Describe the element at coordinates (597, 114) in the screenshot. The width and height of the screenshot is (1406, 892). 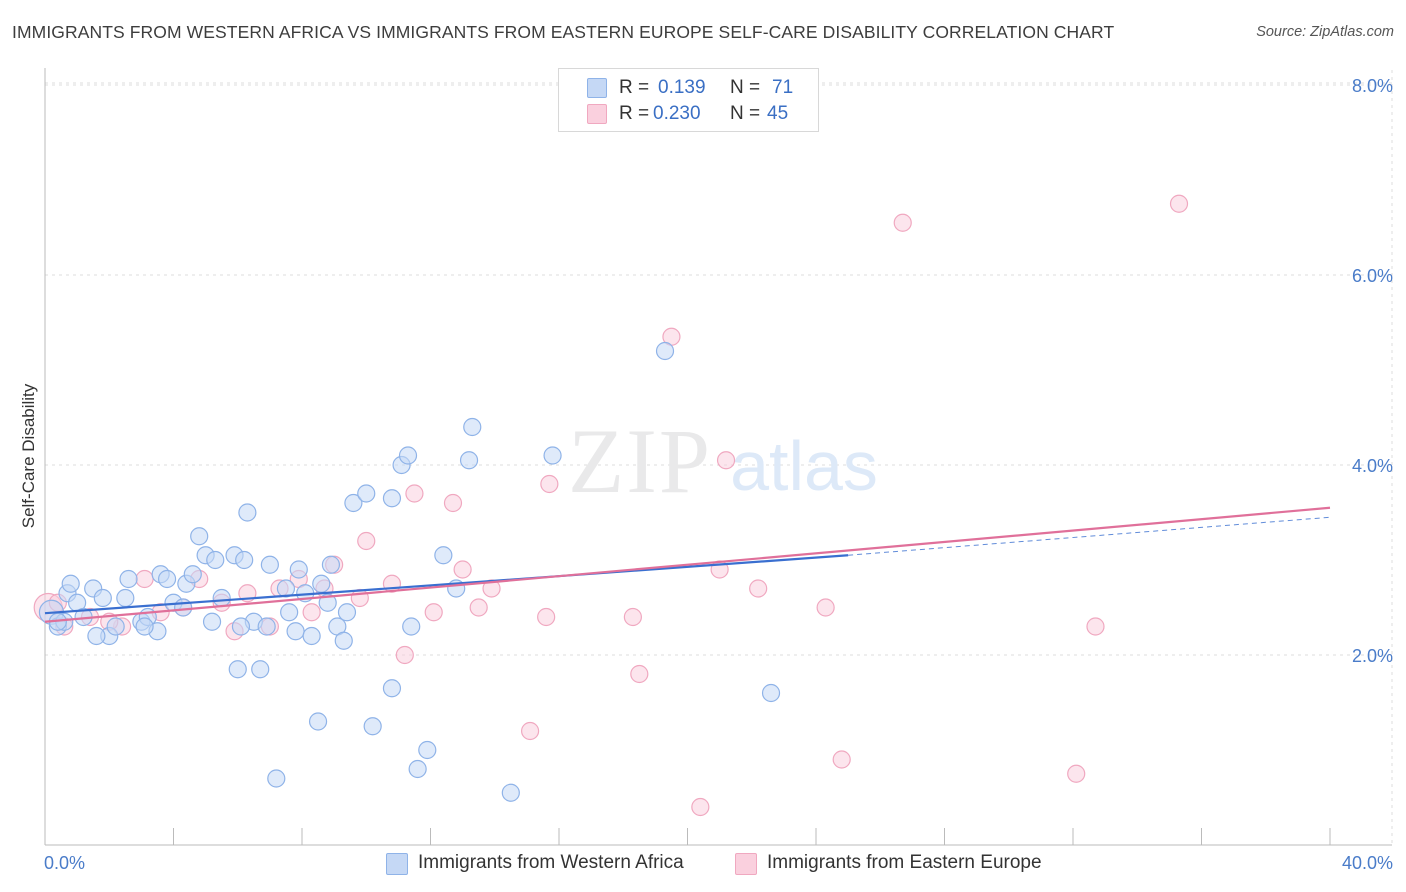
I see `legend-swatch-pink` at that location.